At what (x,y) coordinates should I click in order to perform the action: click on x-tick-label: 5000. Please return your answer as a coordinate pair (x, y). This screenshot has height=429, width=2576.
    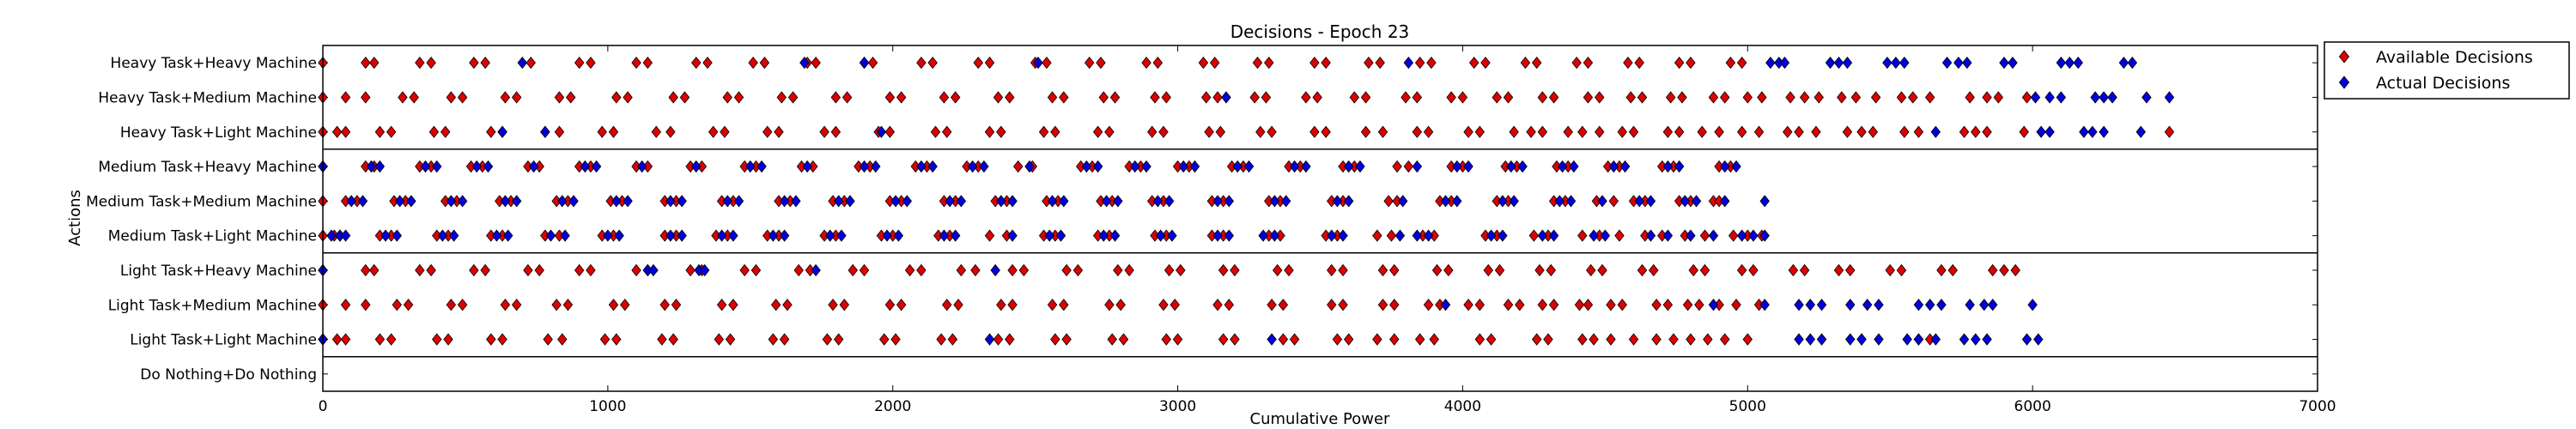
    Looking at the image, I should click on (1748, 406).